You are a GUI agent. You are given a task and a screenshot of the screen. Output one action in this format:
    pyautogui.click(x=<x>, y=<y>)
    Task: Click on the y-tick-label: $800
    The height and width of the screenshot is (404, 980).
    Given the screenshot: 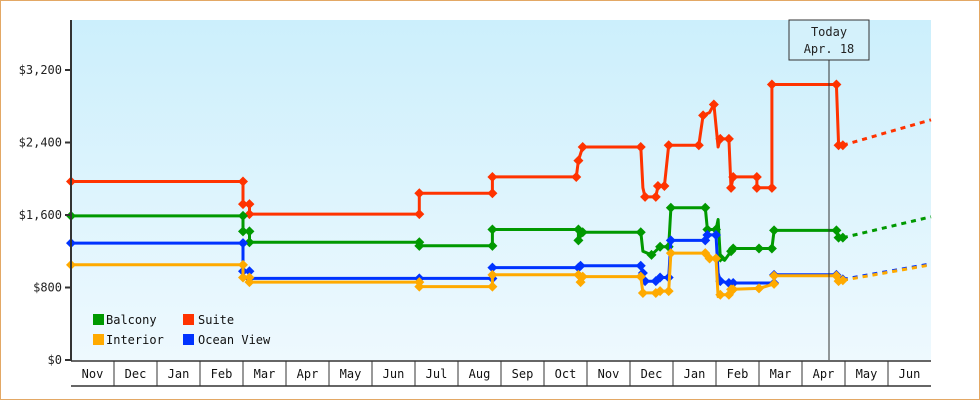 What is the action you would take?
    pyautogui.click(x=47, y=288)
    